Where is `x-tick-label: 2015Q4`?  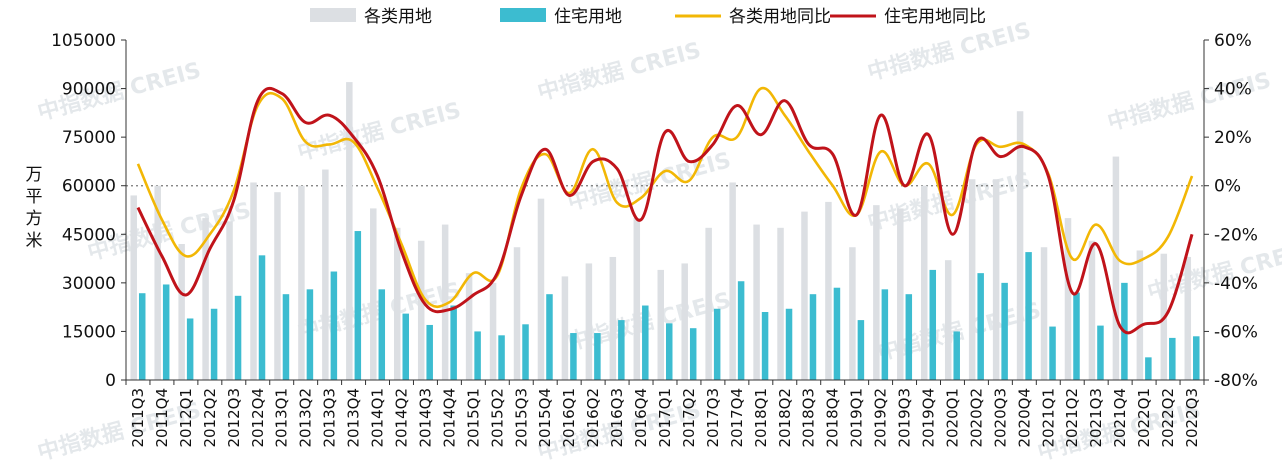
x-tick-label: 2015Q4 is located at coordinates (545, 418).